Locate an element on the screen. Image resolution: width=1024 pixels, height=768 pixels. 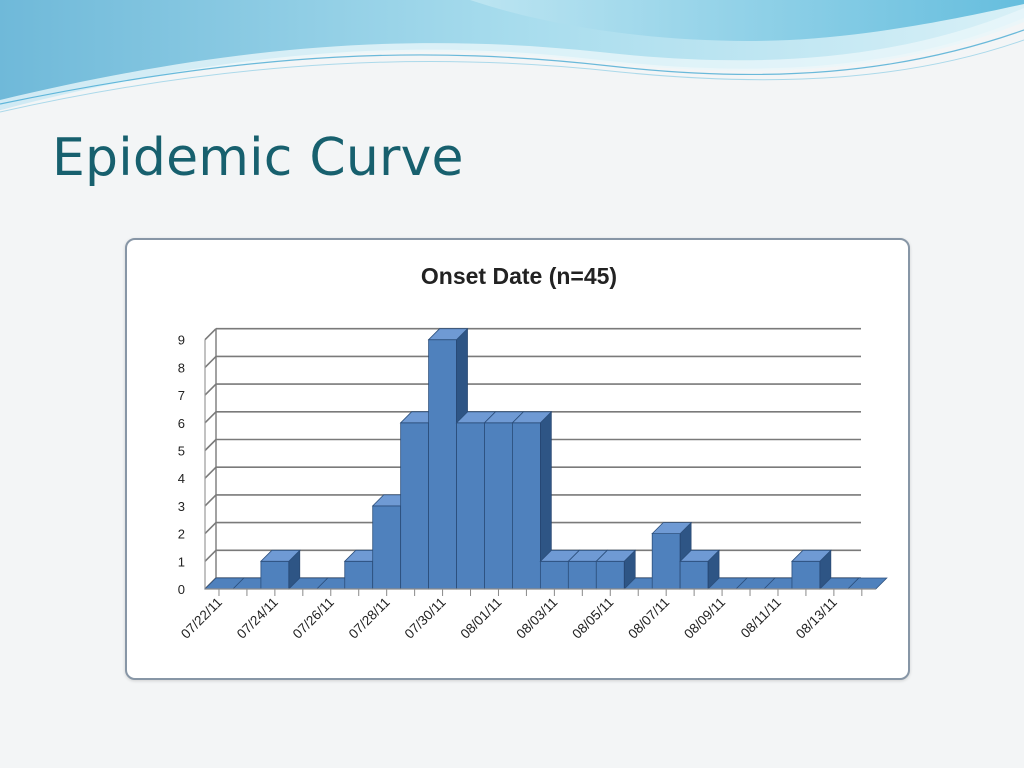
x-tick-label: 08/03/11 is located at coordinates (536, 618).